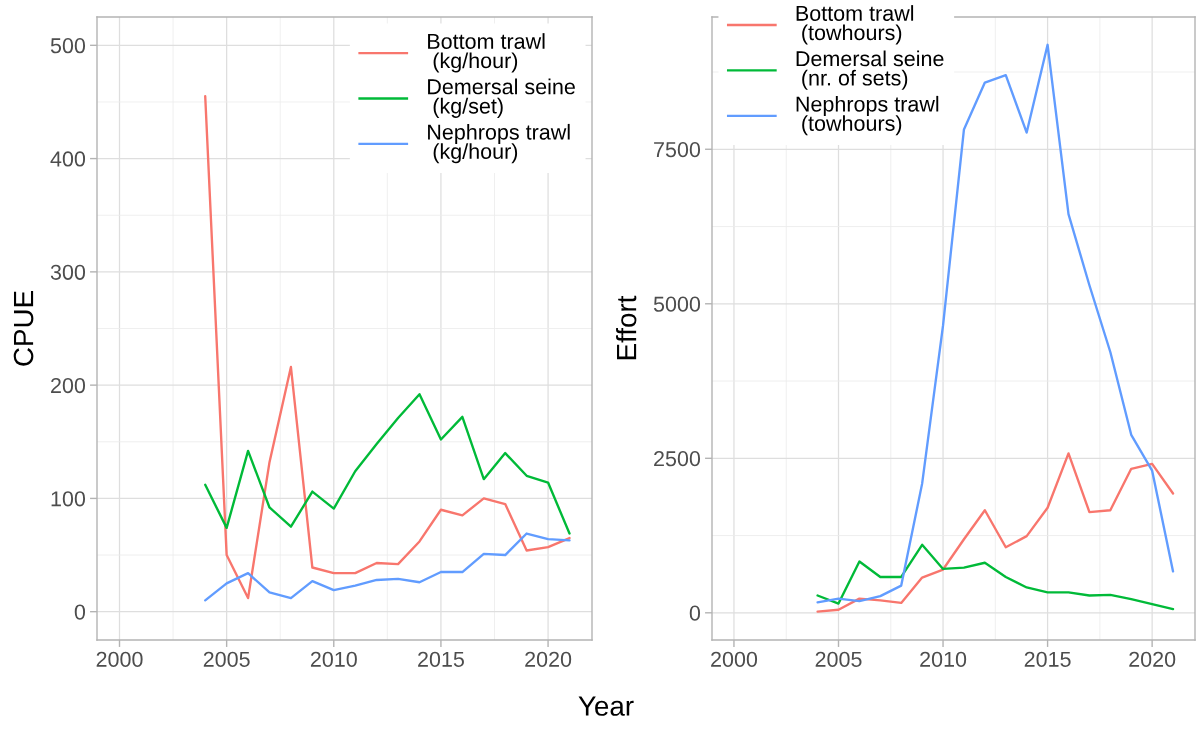 This screenshot has width=1202, height=729. What do you see at coordinates (68, 272) in the screenshot?
I see `y-tick-label: 300` at bounding box center [68, 272].